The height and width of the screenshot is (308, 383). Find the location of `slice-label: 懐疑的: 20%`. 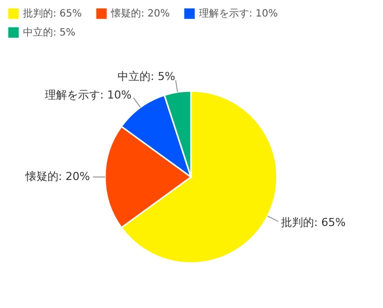

slice-label: 懐疑的: 20% is located at coordinates (57, 176).